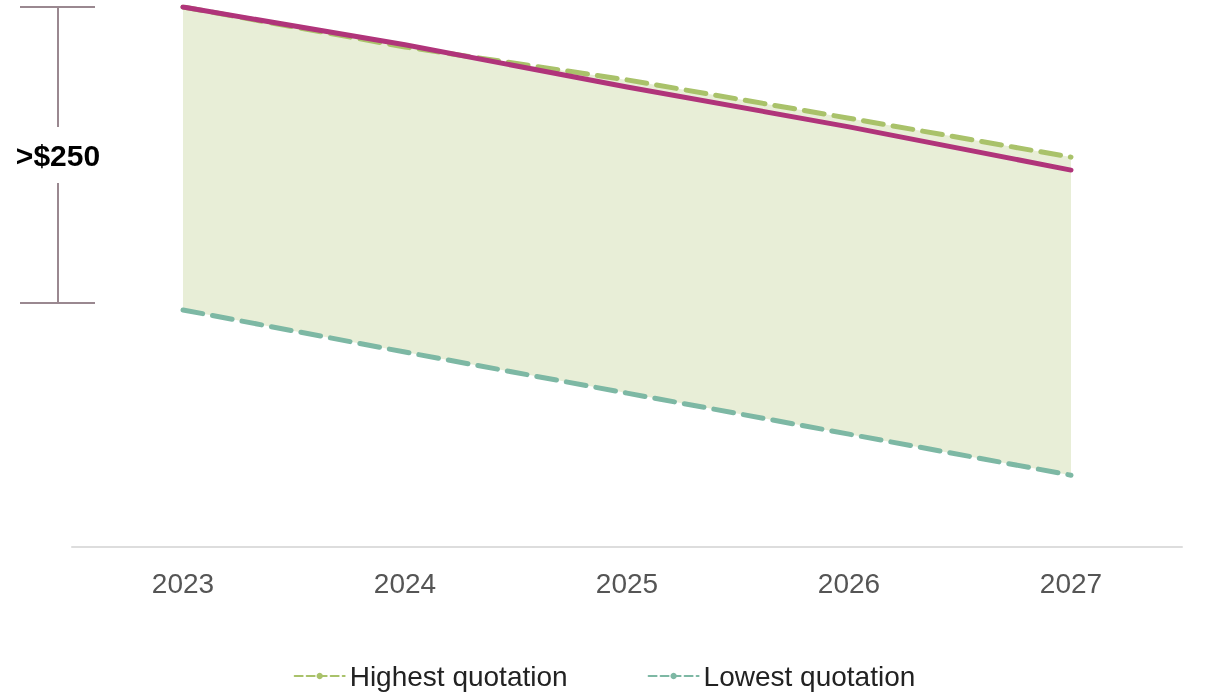 Image resolution: width=1209 pixels, height=700 pixels. I want to click on legend-label: Highest quotation, so click(458, 676).